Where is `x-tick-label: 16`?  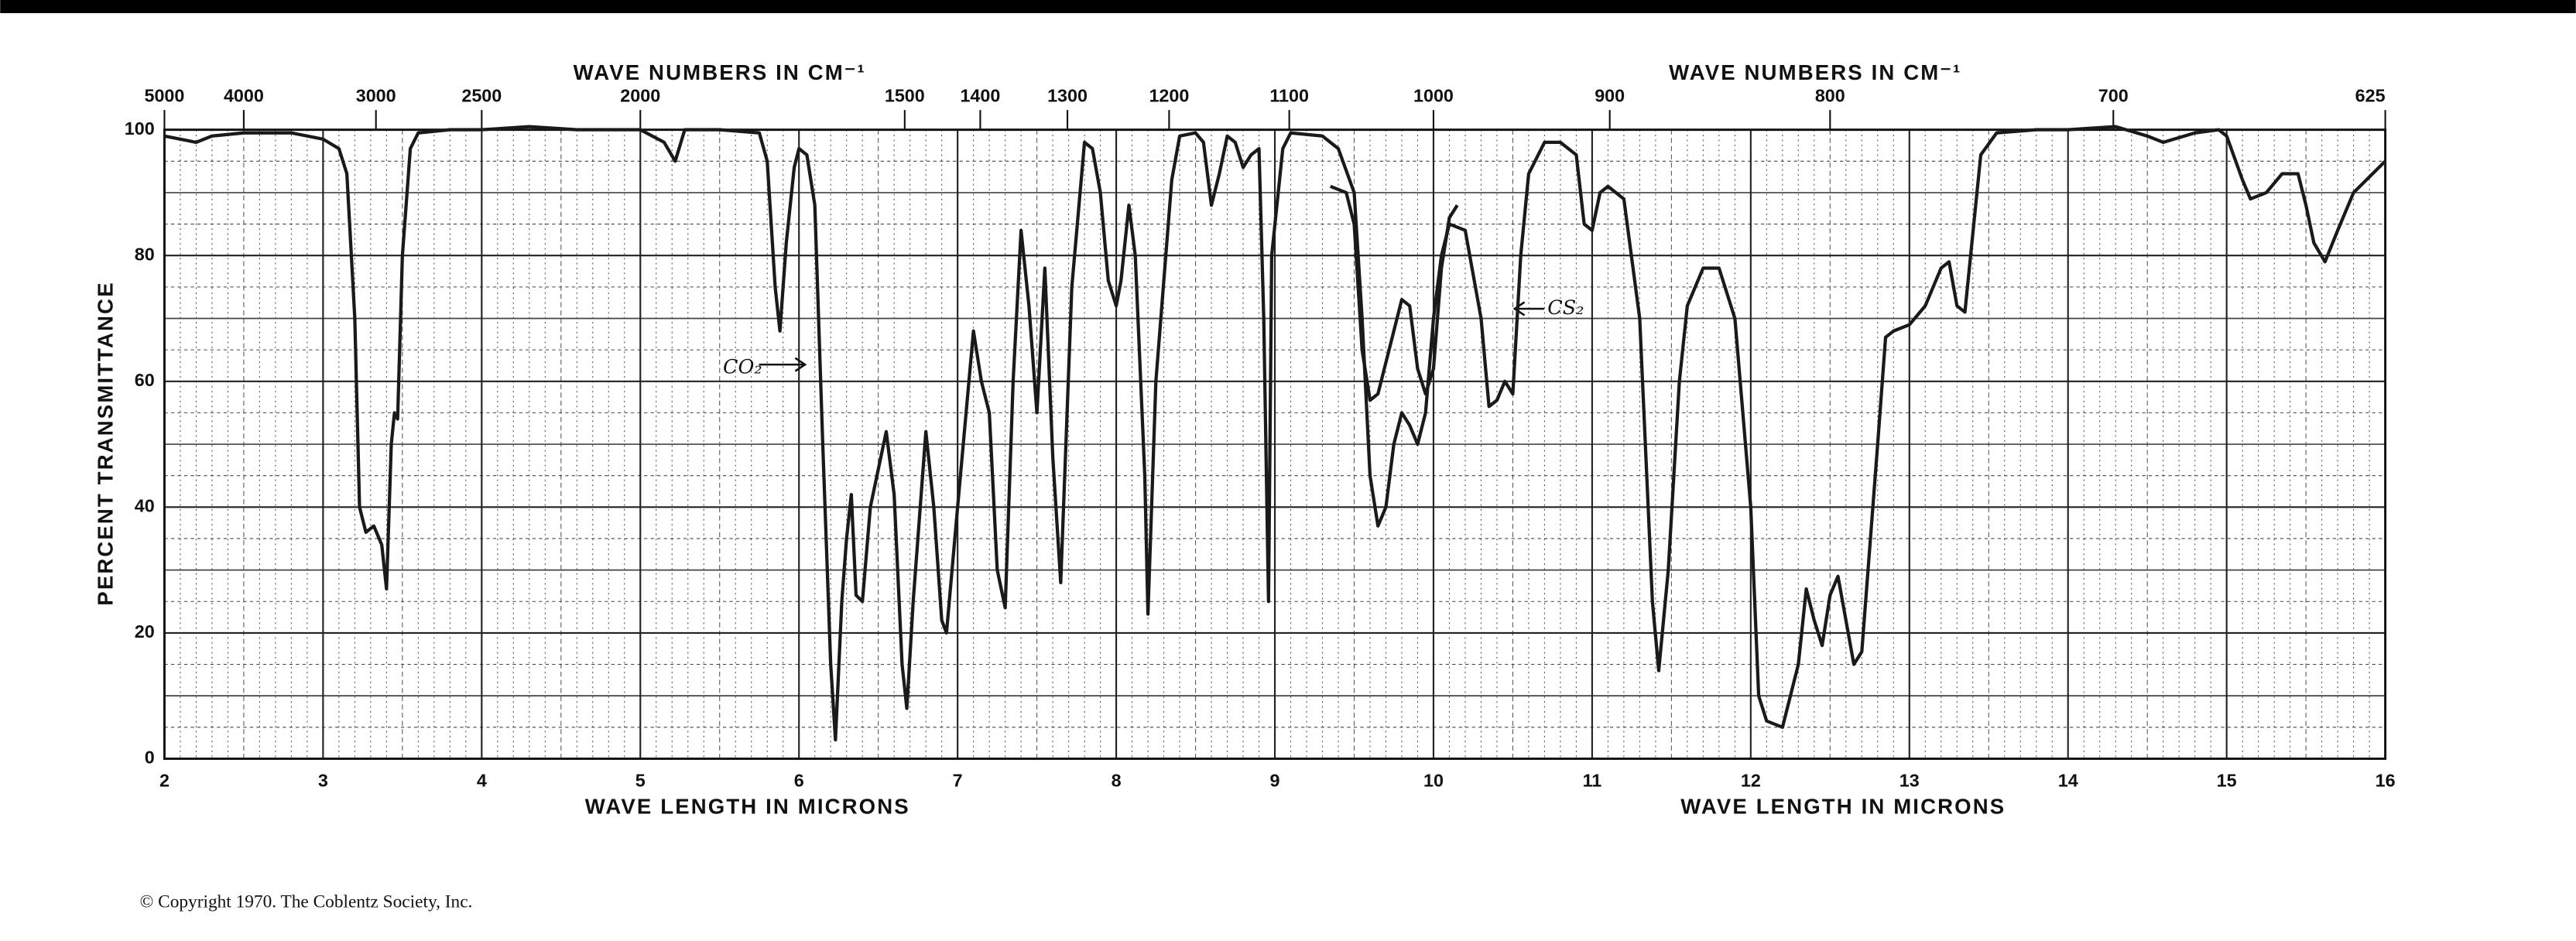 x-tick-label: 16 is located at coordinates (2386, 780).